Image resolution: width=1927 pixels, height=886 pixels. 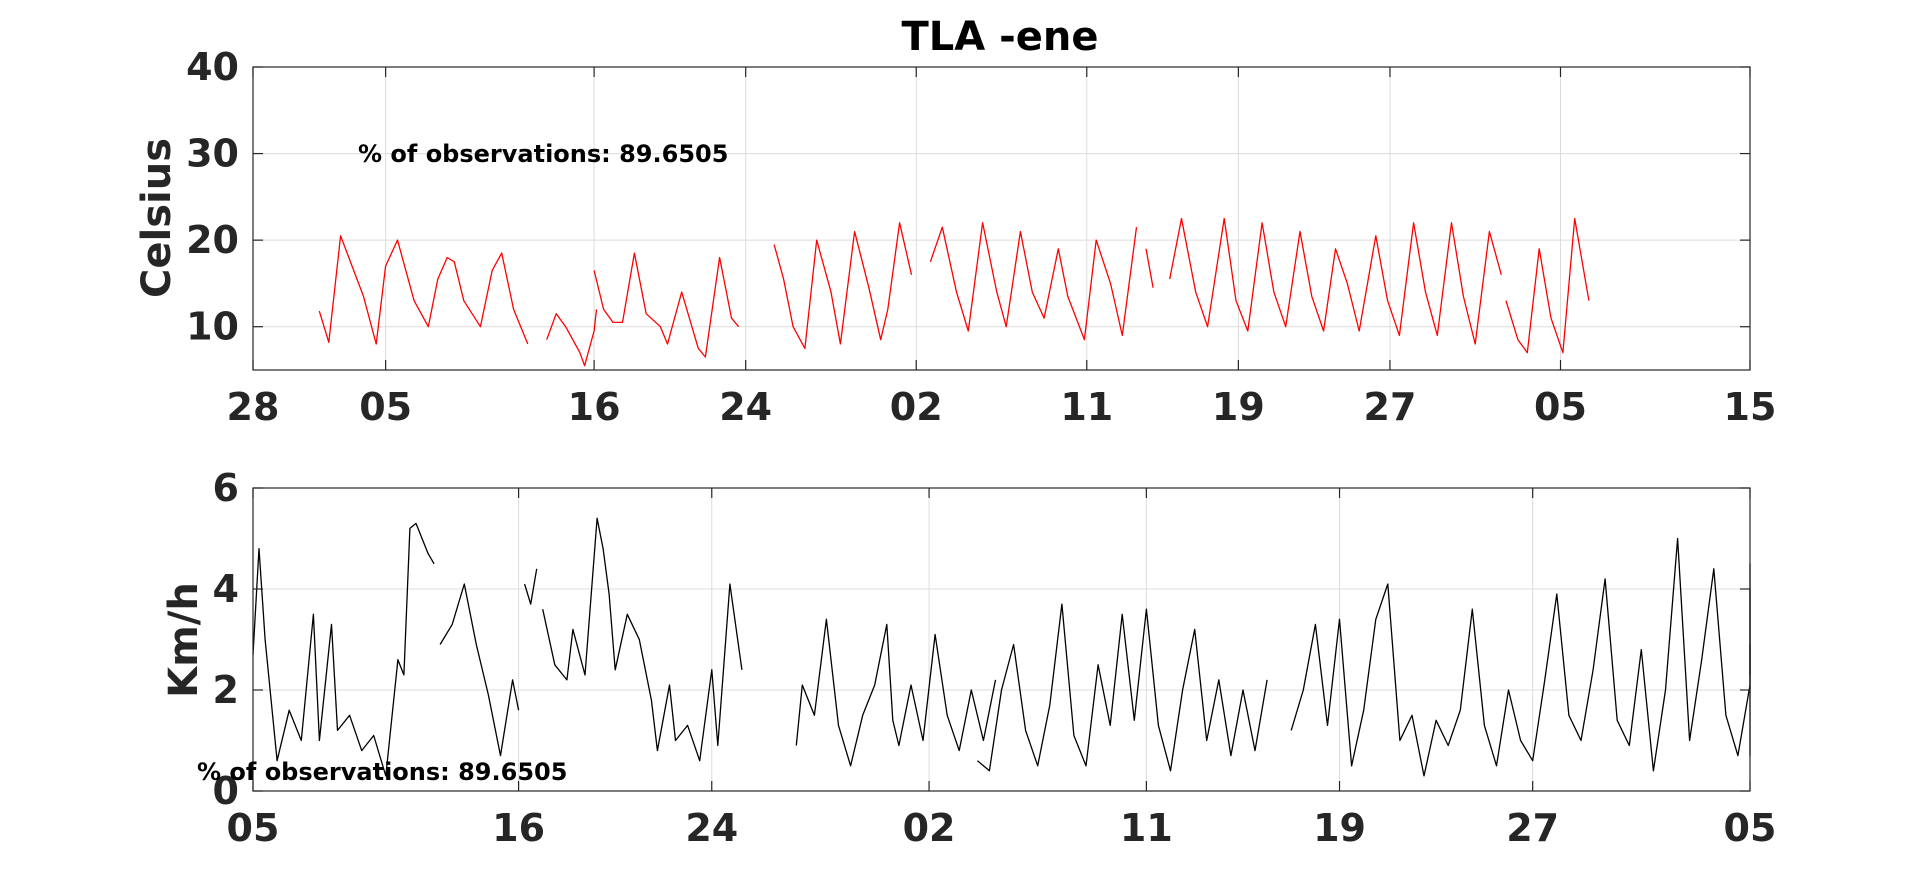 I want to click on wind-speed-y-tick-label: 2, so click(x=226, y=690).